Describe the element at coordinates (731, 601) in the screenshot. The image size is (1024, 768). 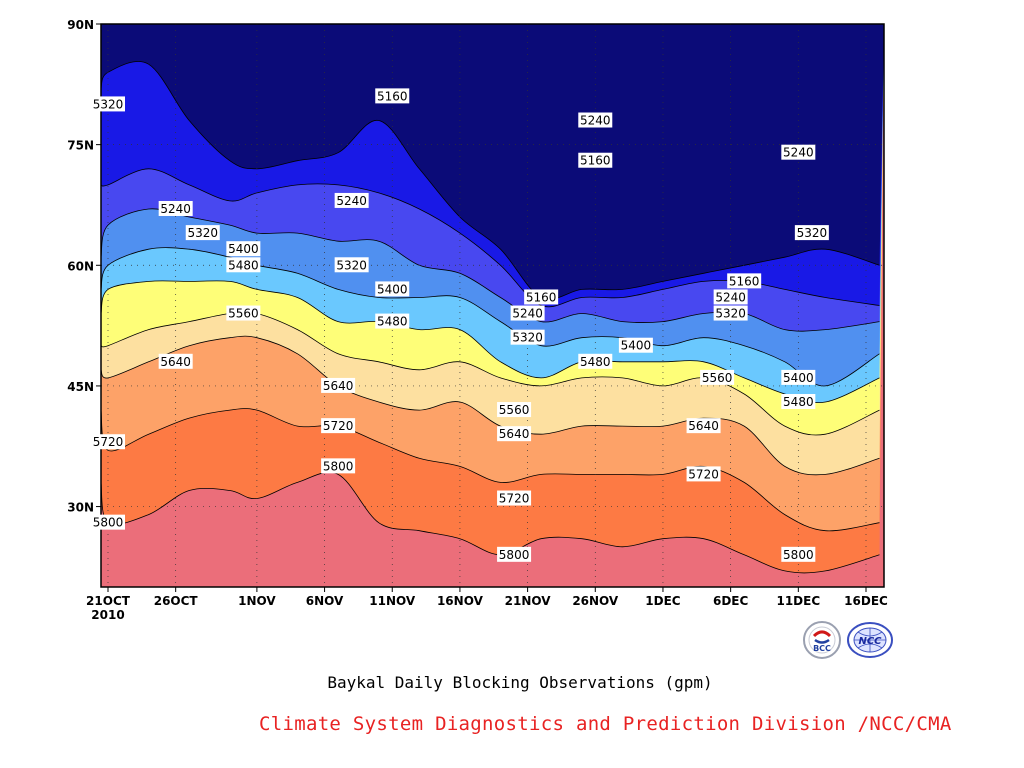
I see `x-tick-label: 6DEC` at that location.